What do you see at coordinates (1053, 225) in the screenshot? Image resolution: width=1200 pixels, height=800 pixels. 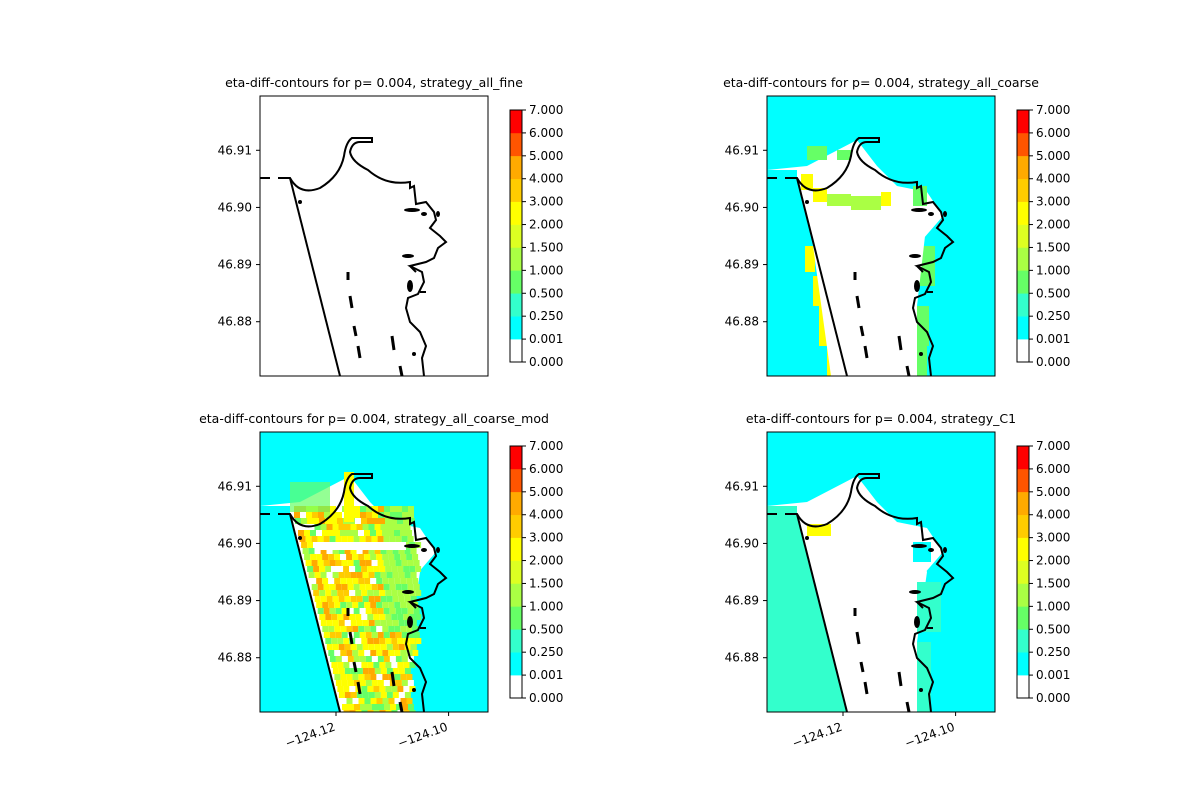 I see `colorbar-tick-label: 2.000` at bounding box center [1053, 225].